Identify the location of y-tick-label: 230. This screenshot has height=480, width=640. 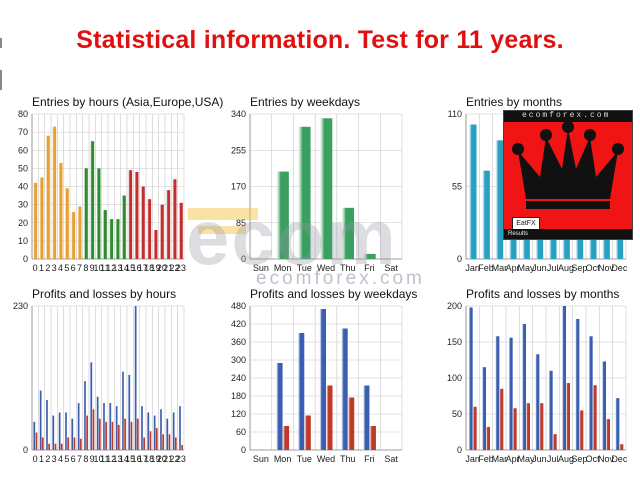
(20, 306).